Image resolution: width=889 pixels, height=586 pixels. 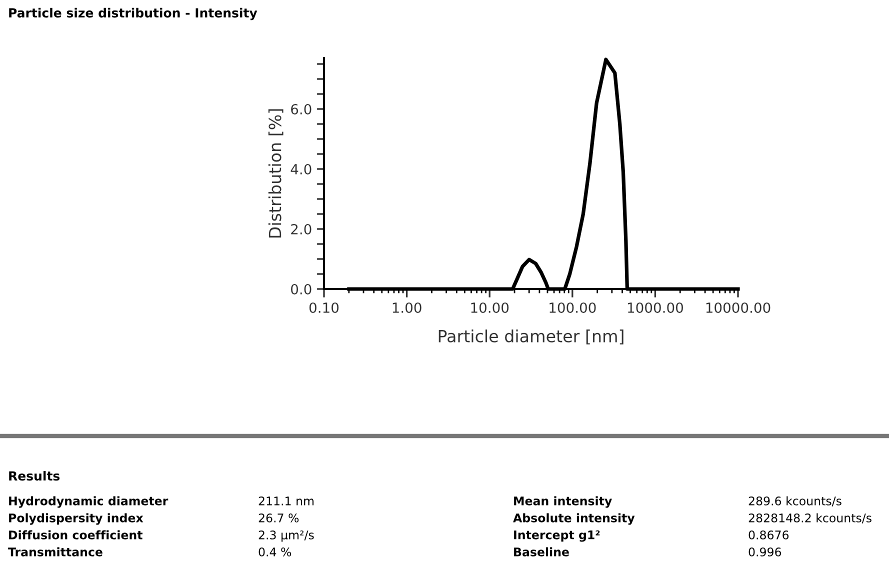 What do you see at coordinates (765, 551) in the screenshot?
I see `text: 0.996` at bounding box center [765, 551].